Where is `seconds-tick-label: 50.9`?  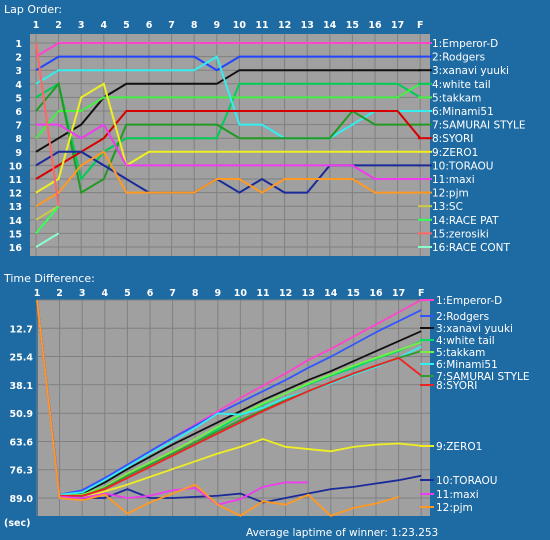 seconds-tick-label: 50.9 is located at coordinates (21, 414).